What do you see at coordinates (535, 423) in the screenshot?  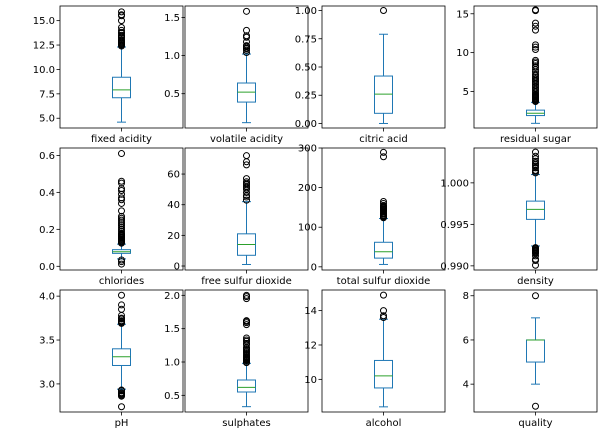 I see `x-tick-label: quality` at bounding box center [535, 423].